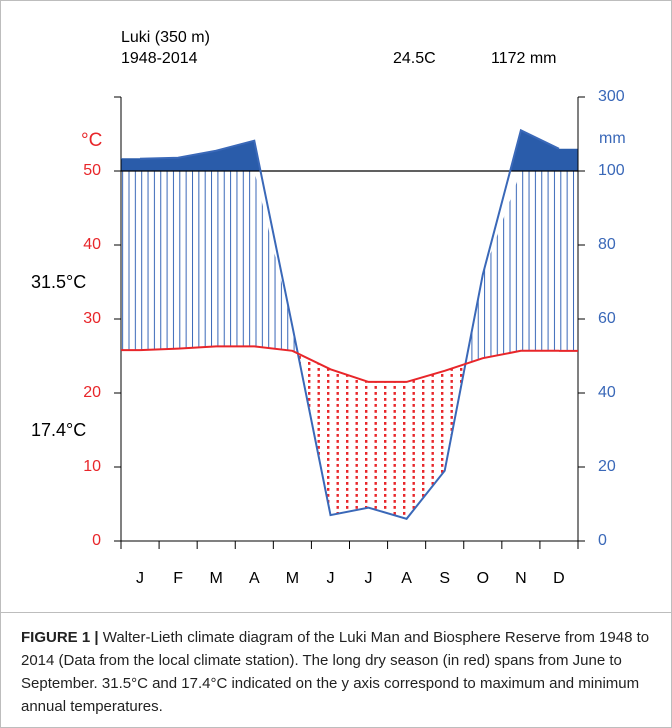 The image size is (672, 728). Describe the element at coordinates (58, 430) in the screenshot. I see `min-temp: 17.4°C` at that location.